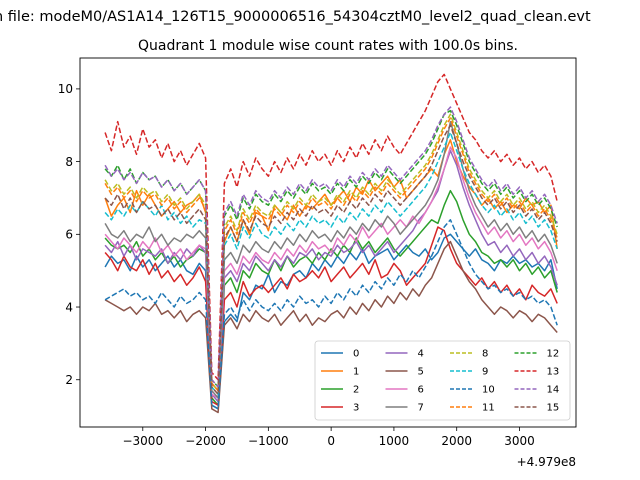 The height and width of the screenshot is (480, 640). What do you see at coordinates (356, 390) in the screenshot?
I see `legend-label-2: 2` at bounding box center [356, 390].